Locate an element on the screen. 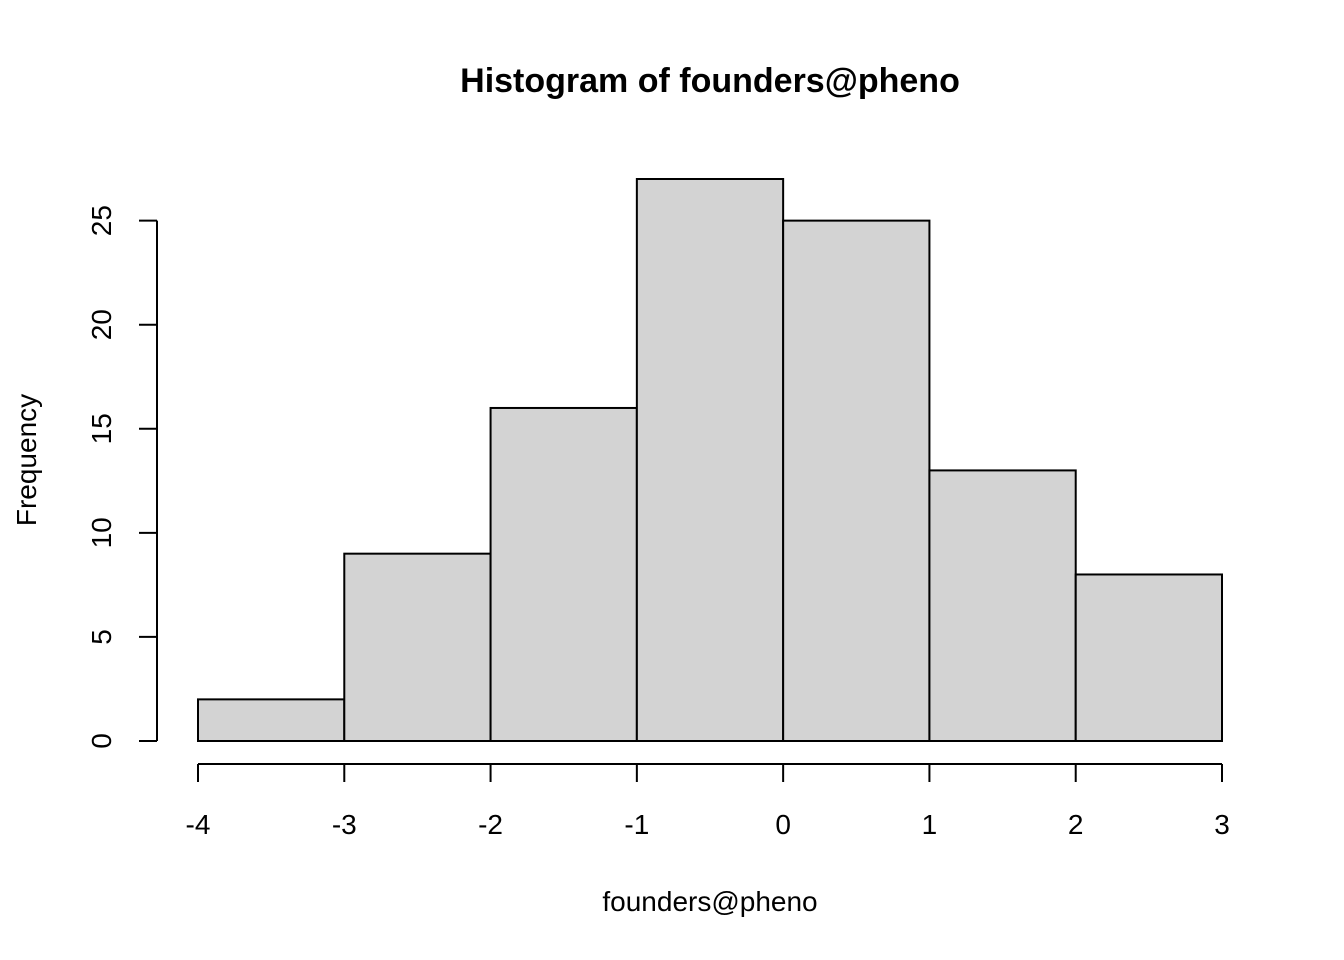 Image resolution: width=1344 pixels, height=960 pixels. x-axis-label: founders@pheno is located at coordinates (709, 901).